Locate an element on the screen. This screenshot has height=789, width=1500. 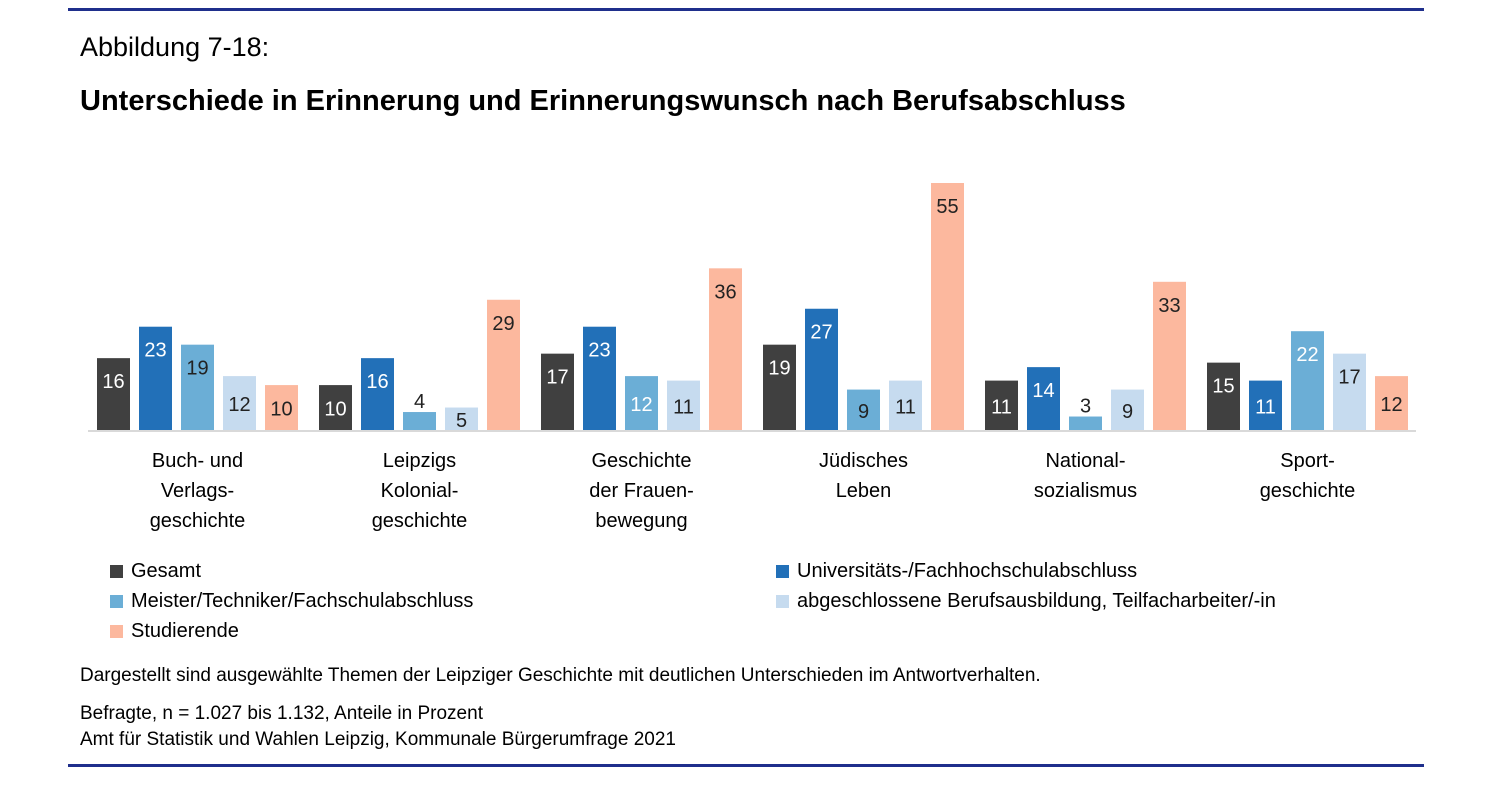
data-label: 55 is located at coordinates (947, 207).